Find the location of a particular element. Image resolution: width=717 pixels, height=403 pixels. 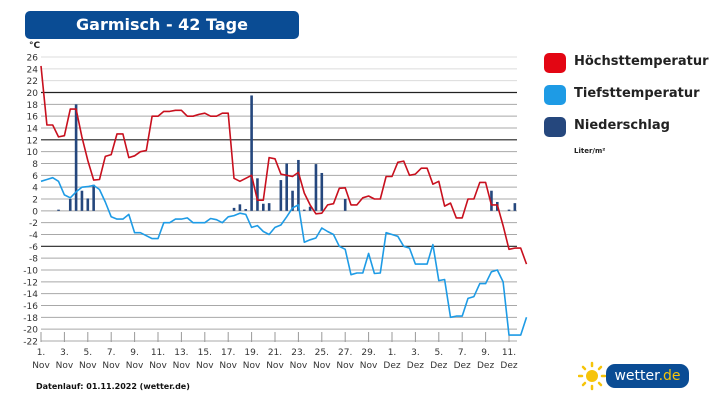

legend-swatch-precip is located at coordinates (555, 127).